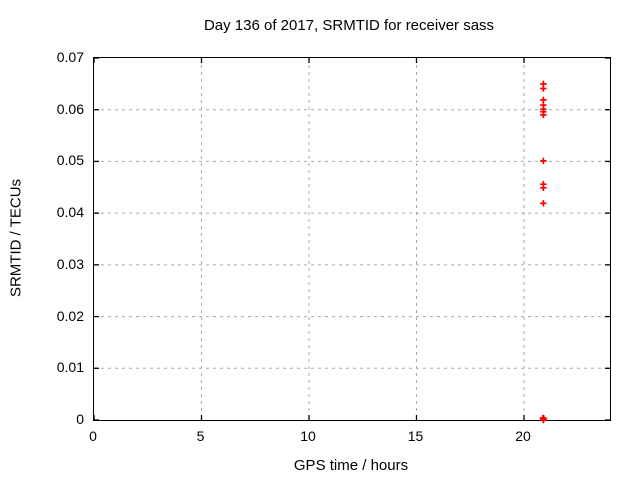 The width and height of the screenshot is (640, 480). Describe the element at coordinates (523, 436) in the screenshot. I see `x-tick-label: 20` at that location.